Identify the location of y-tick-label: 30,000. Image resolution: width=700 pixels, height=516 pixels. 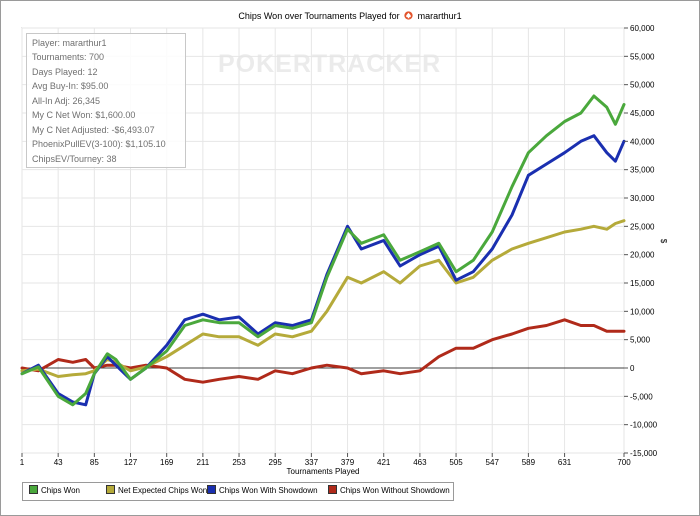
(642, 198).